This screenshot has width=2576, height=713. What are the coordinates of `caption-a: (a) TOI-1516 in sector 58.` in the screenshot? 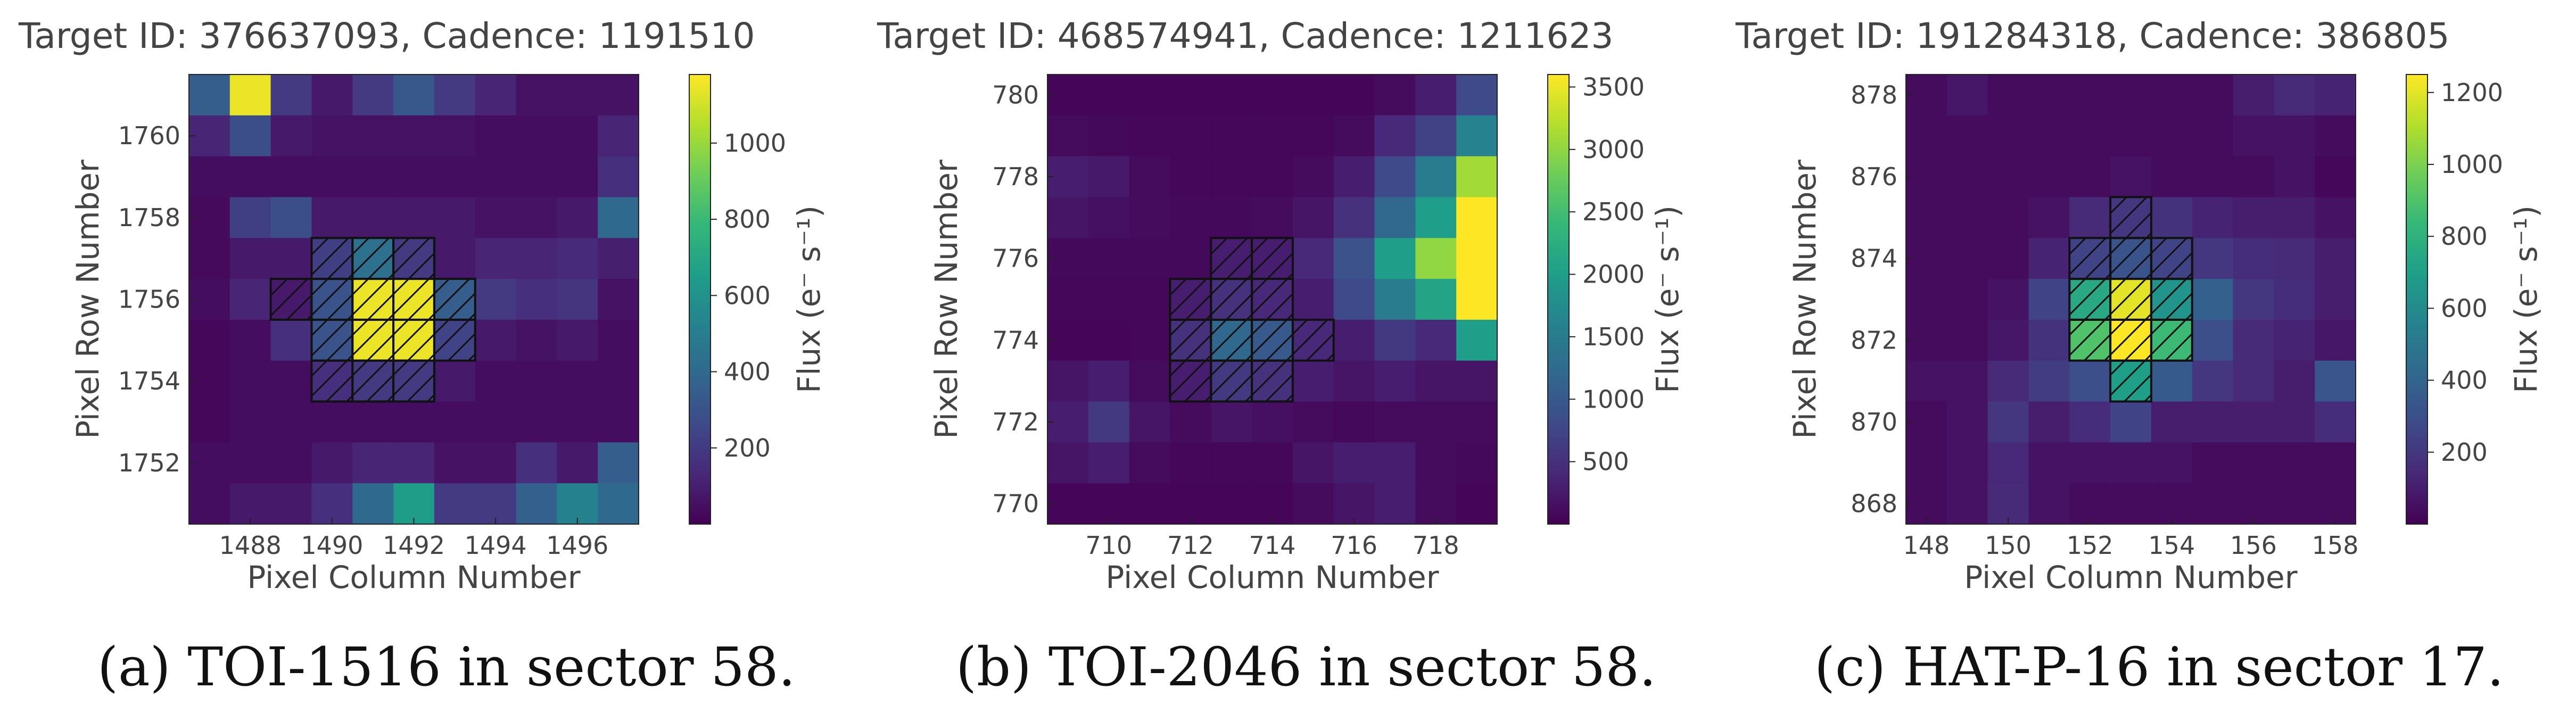 It's located at (446, 667).